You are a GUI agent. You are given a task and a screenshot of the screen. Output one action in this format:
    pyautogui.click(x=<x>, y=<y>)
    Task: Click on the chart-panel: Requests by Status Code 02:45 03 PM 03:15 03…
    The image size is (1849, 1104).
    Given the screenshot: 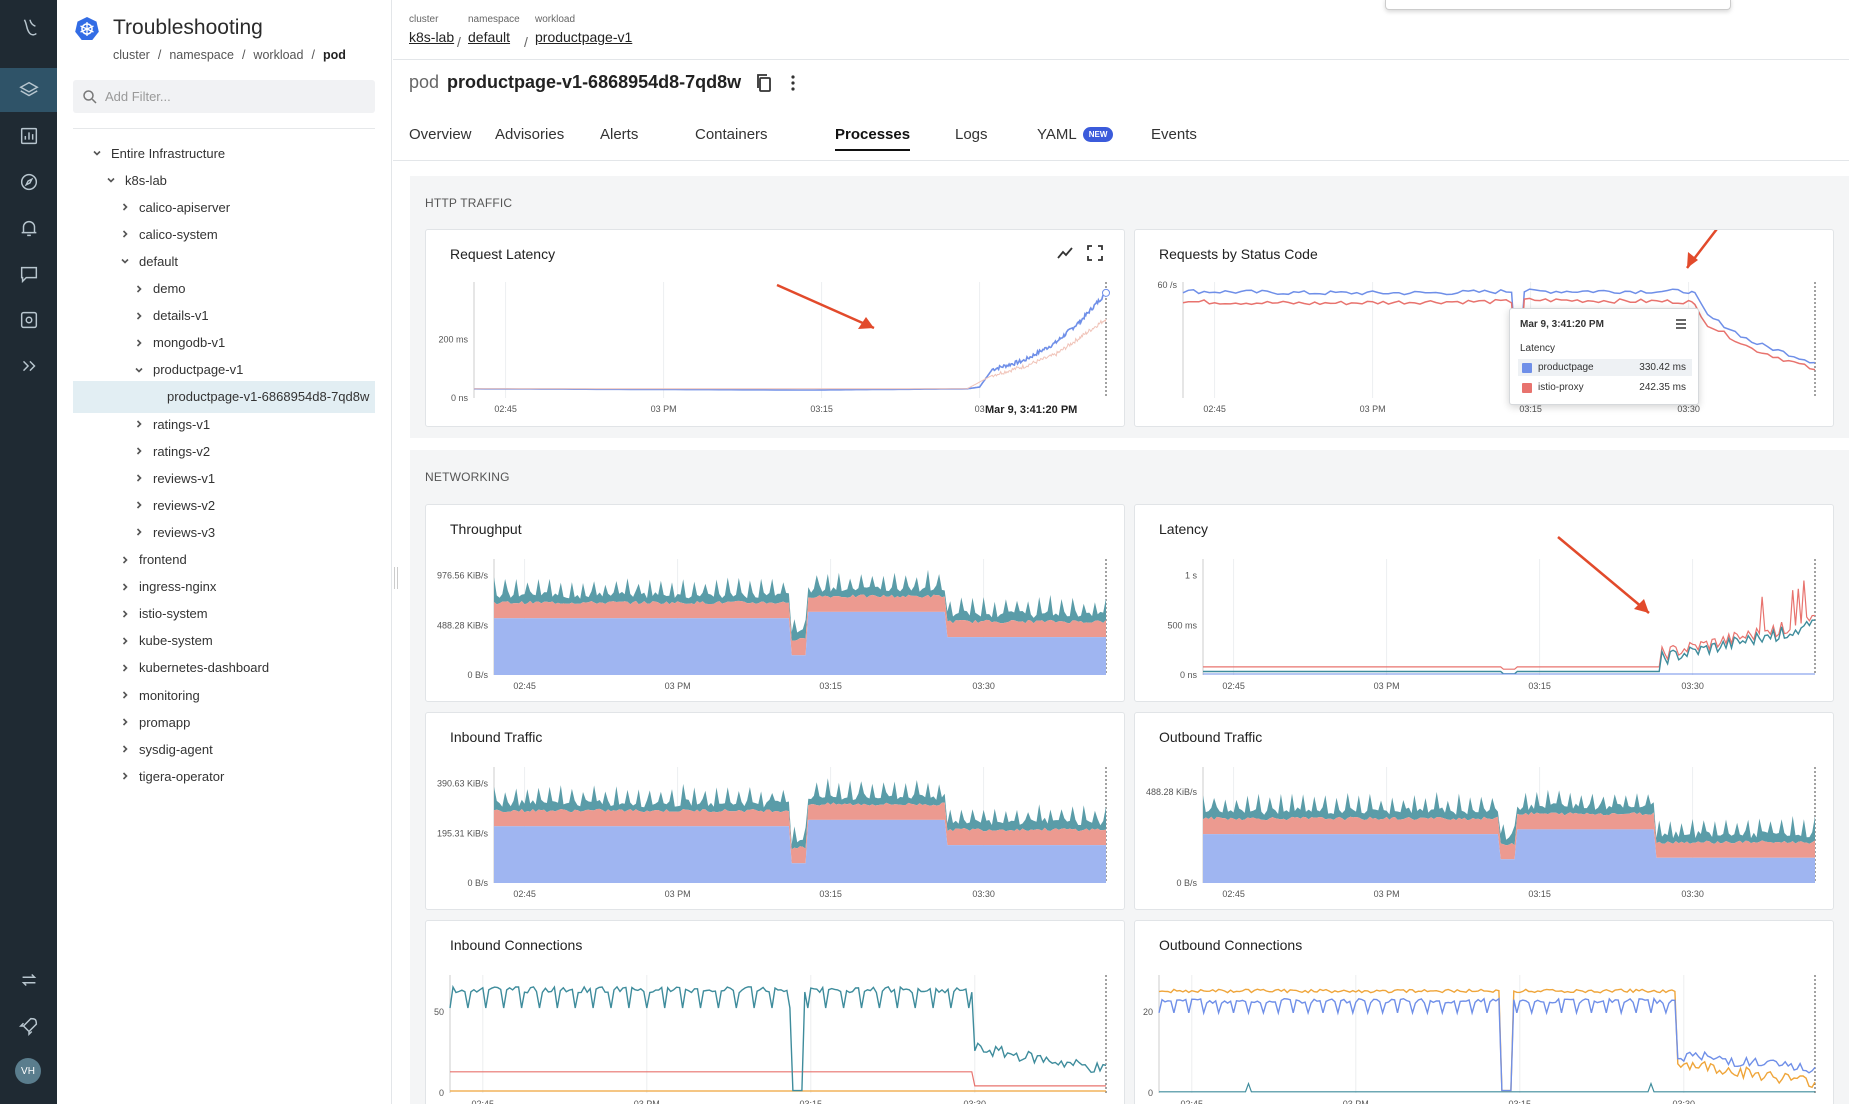 What is the action you would take?
    pyautogui.click(x=1484, y=328)
    